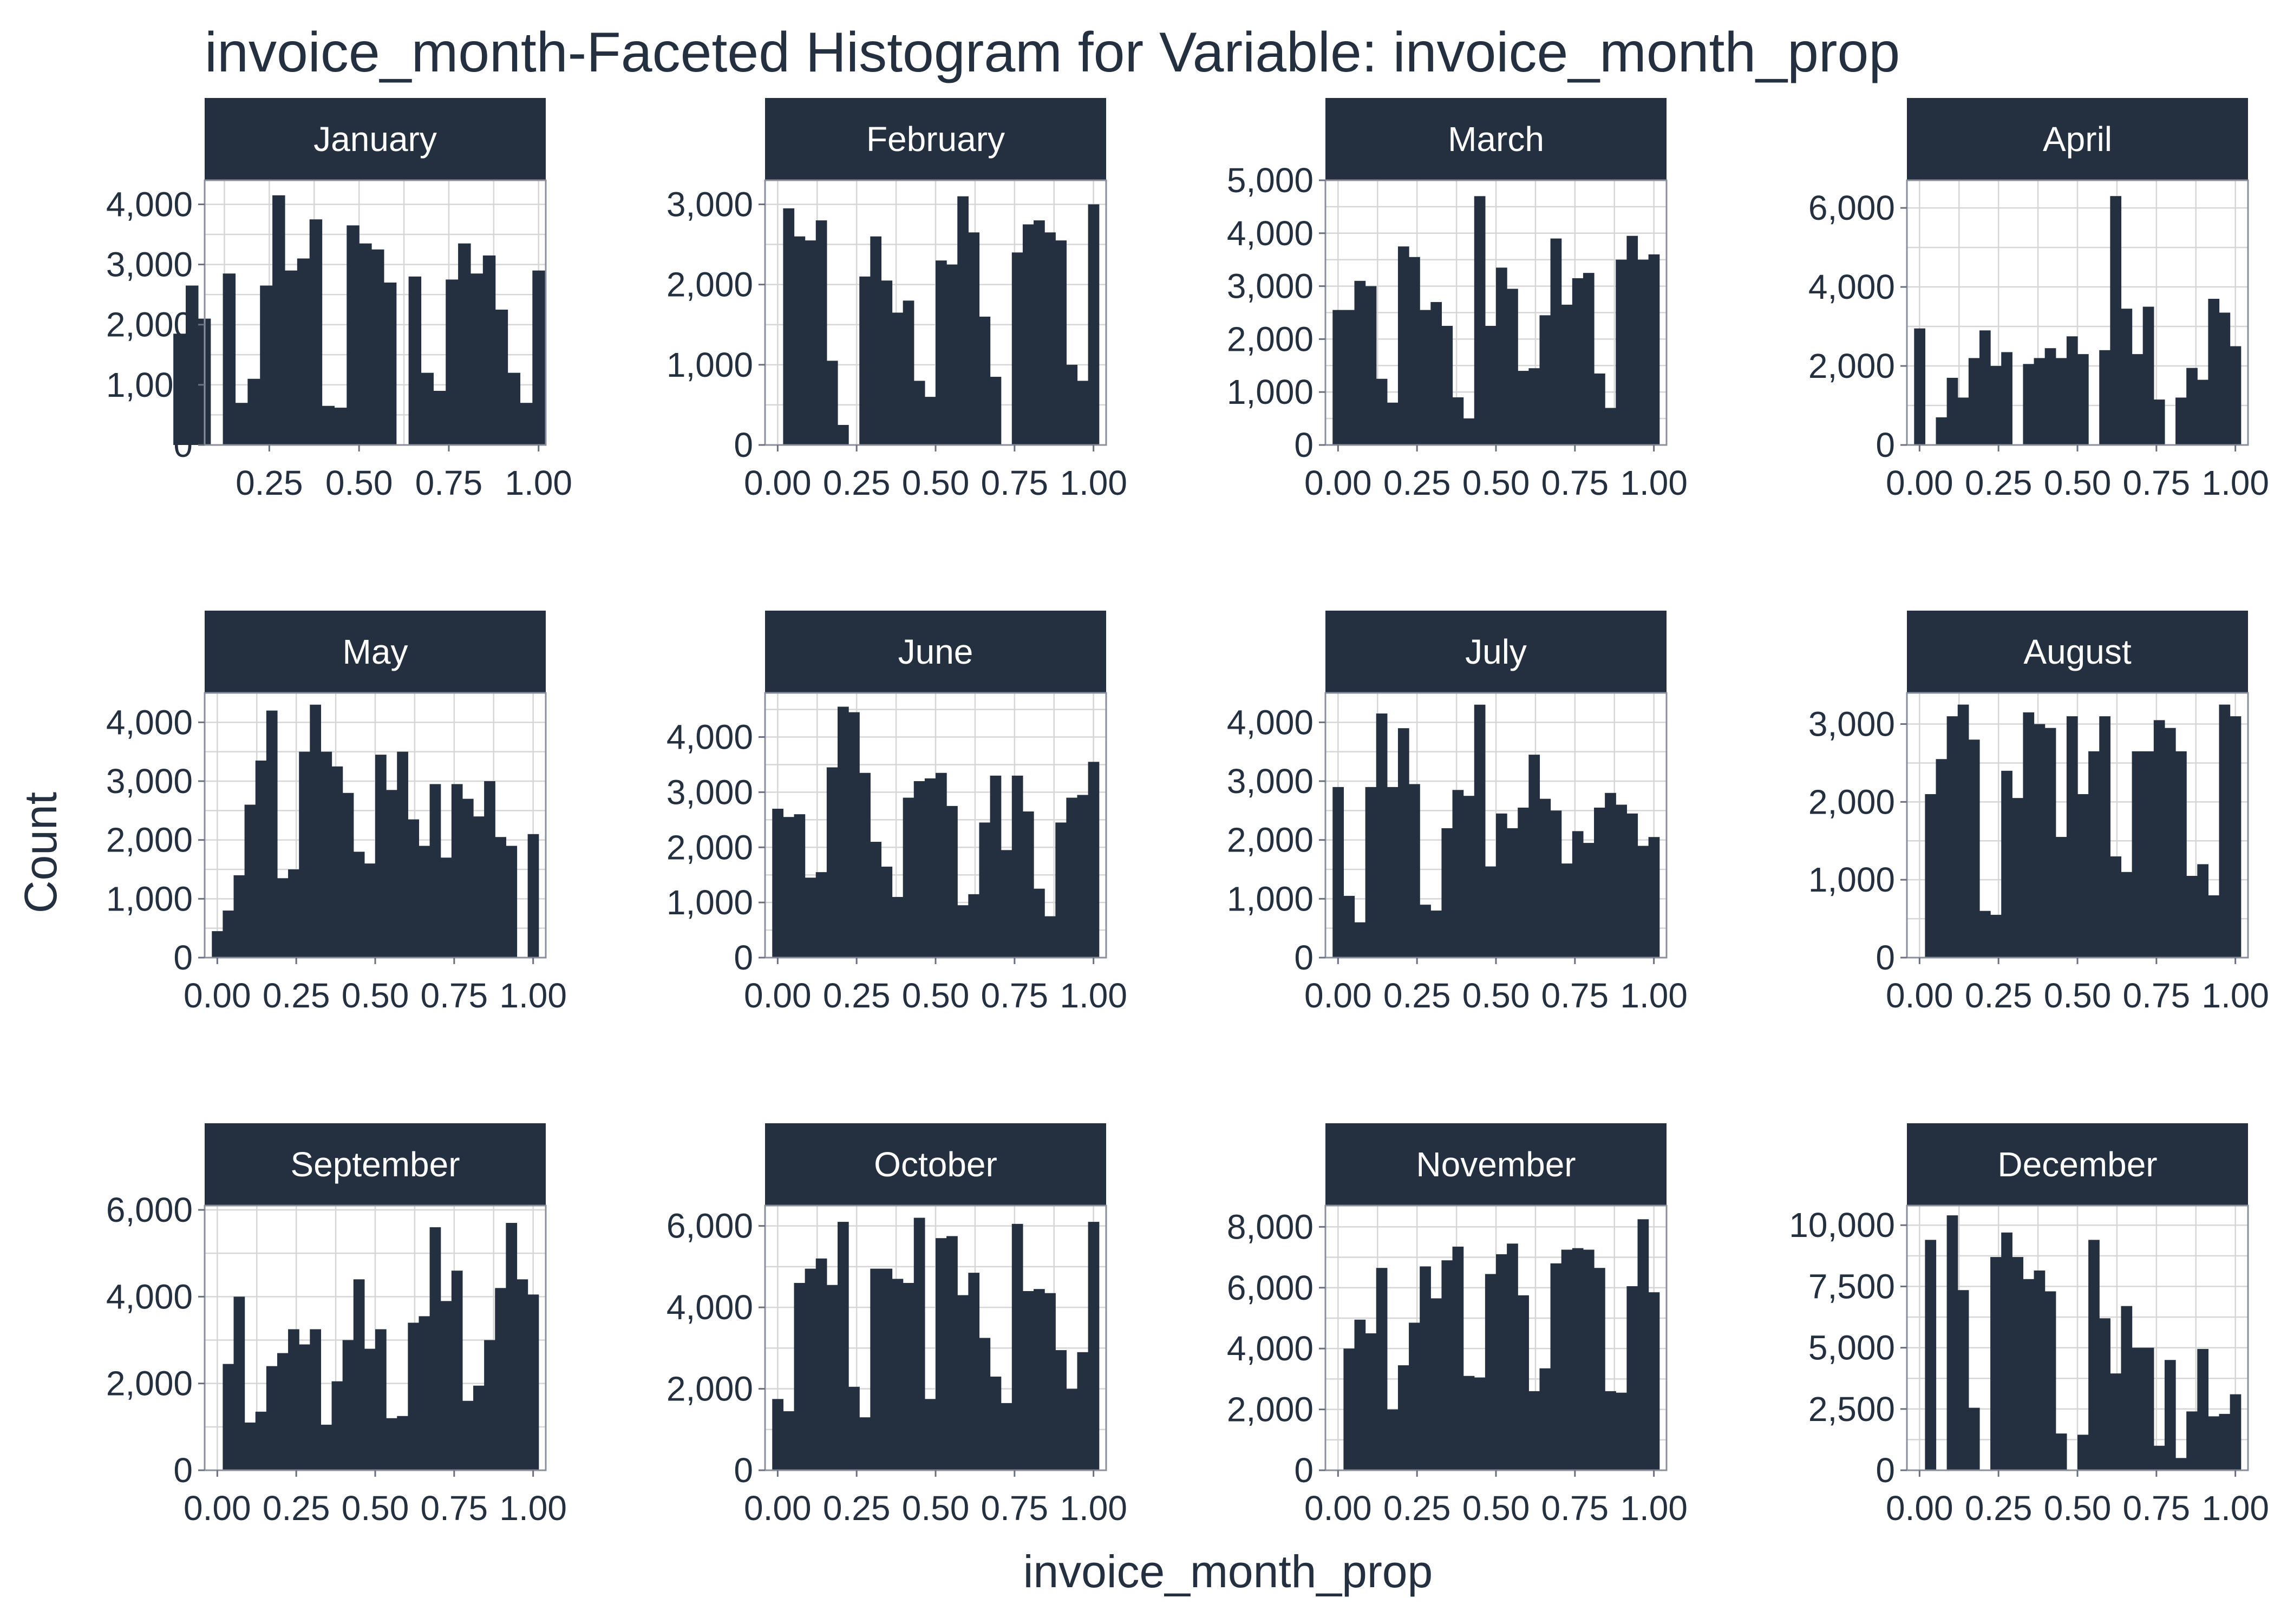  I want to click on panel-frame, so click(376, 312).